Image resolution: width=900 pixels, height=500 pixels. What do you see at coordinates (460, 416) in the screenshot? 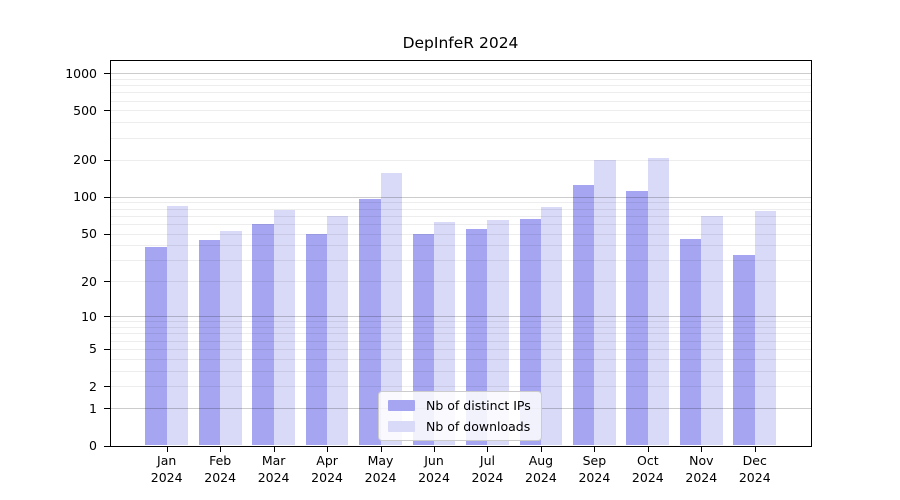
I see `legend: Nb of distinct IPs Nb of downloads` at bounding box center [460, 416].